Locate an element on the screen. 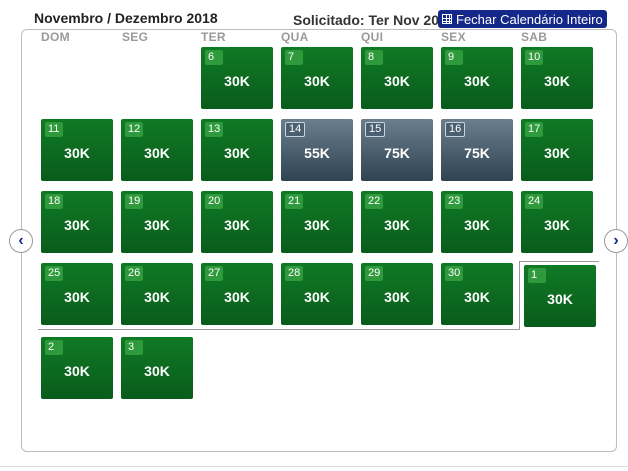 The image size is (628, 471). calendar-day: 28 30K is located at coordinates (317, 294).